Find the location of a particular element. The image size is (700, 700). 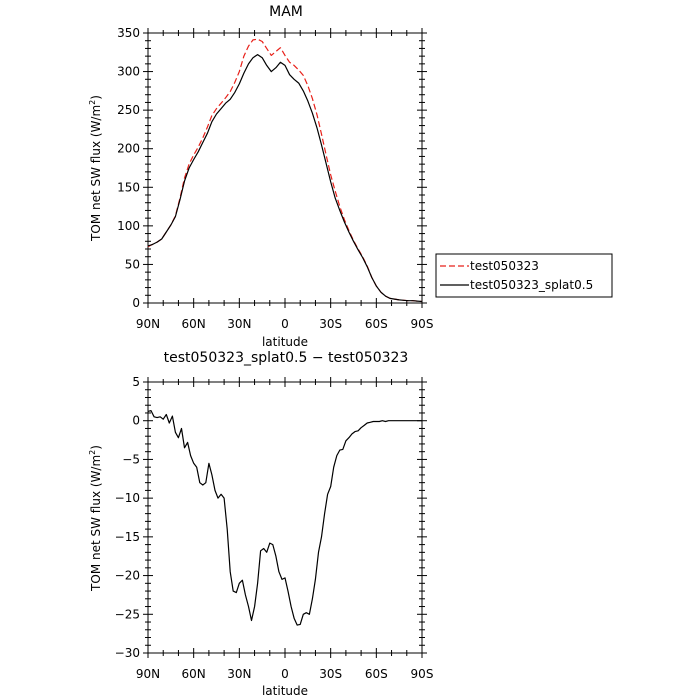

bottom-chart-title: test050323_splat0.5 − test050323 is located at coordinates (286, 358).